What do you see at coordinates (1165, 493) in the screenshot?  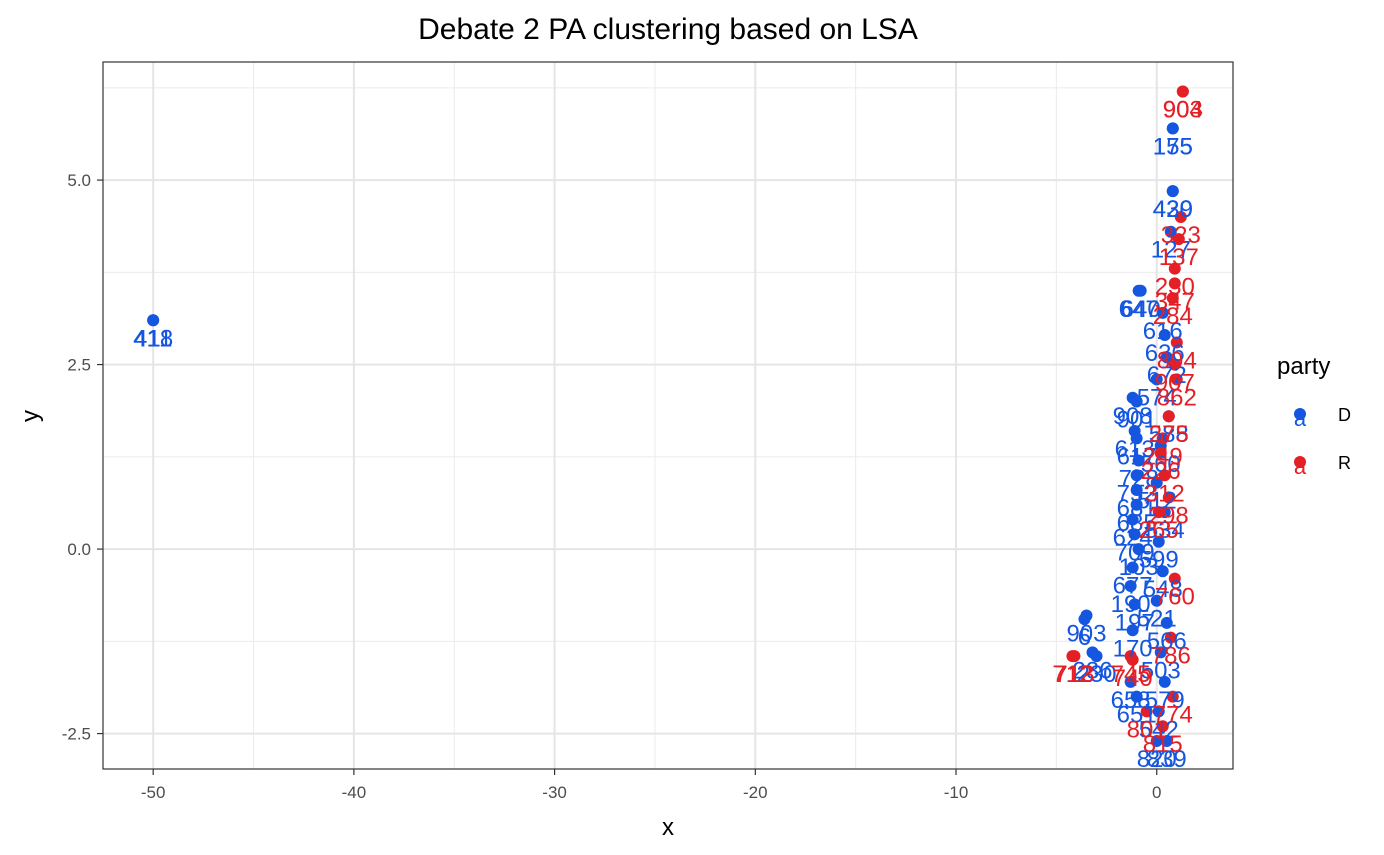 I see `point-label: 312` at bounding box center [1165, 493].